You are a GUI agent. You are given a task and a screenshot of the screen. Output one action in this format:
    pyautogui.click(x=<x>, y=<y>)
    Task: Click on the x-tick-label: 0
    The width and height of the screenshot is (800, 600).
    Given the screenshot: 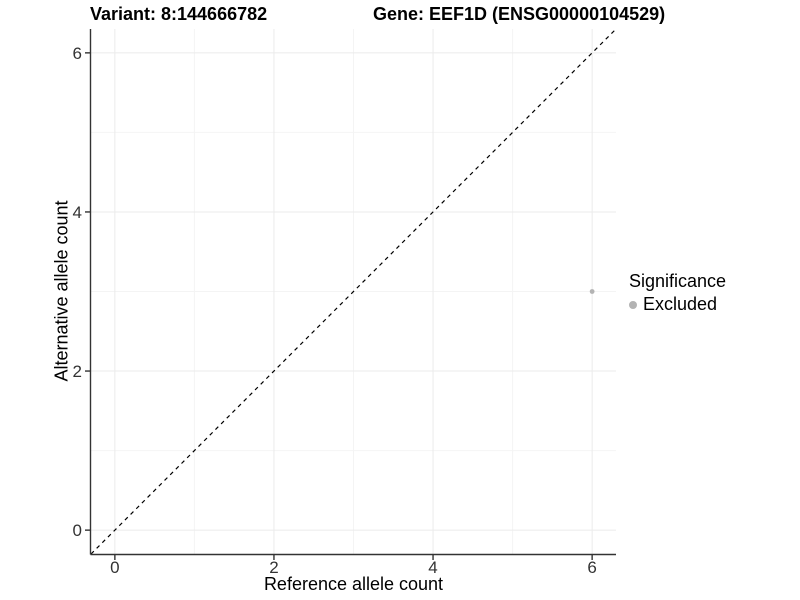 What is the action you would take?
    pyautogui.click(x=114, y=567)
    